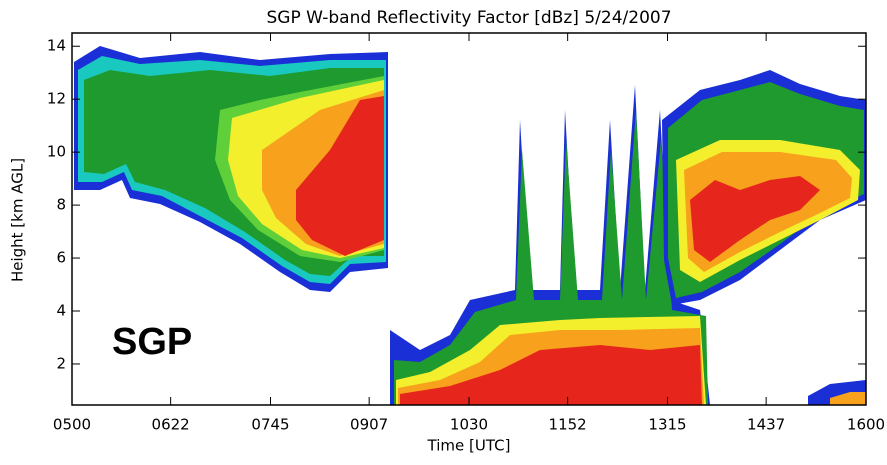 The width and height of the screenshot is (887, 465). What do you see at coordinates (56, 46) in the screenshot?
I see `y-tick-label: 14` at bounding box center [56, 46].